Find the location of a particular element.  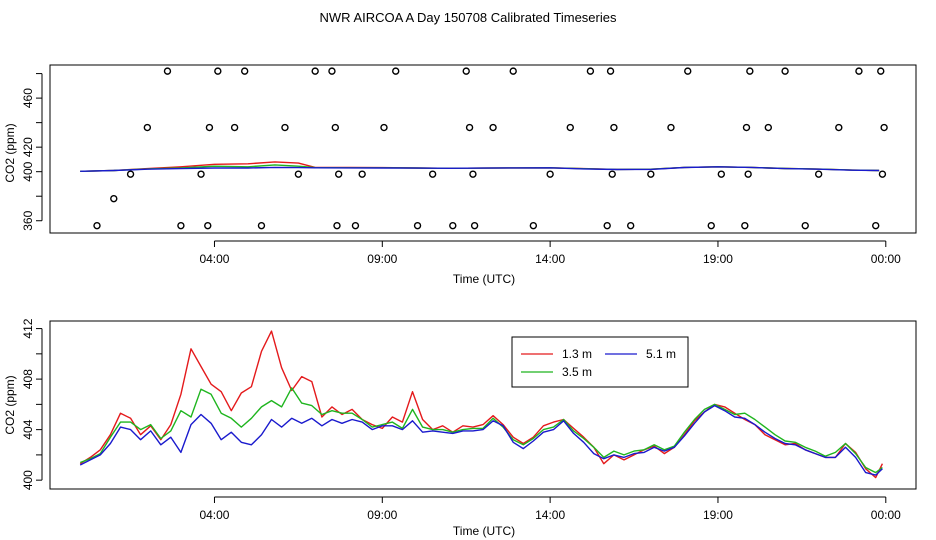

y-tick-label: 420 is located at coordinates (28, 147).